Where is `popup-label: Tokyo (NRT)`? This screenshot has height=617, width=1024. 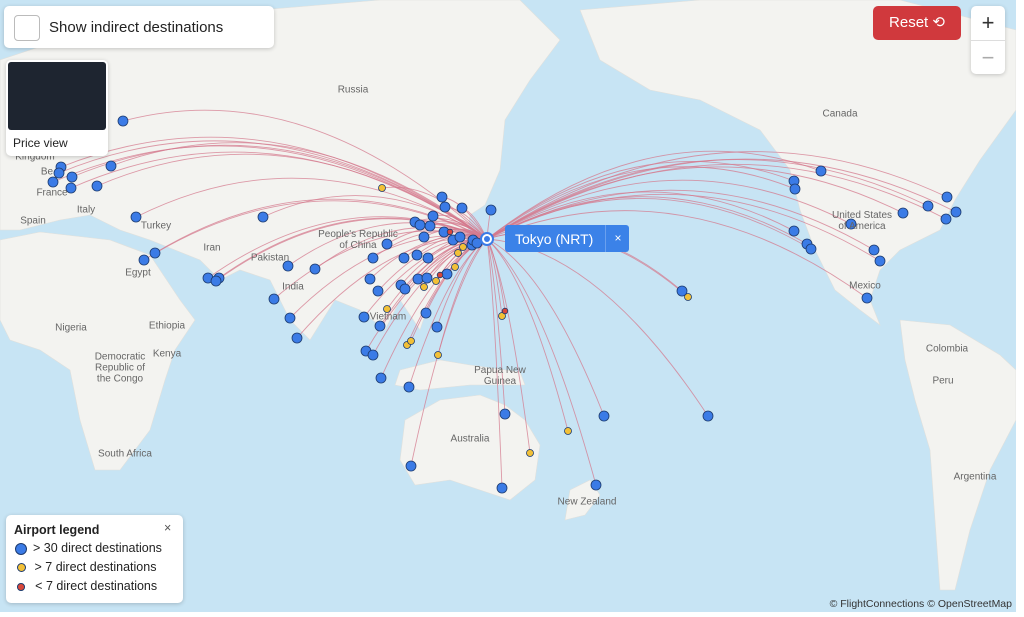 popup-label: Tokyo (NRT) is located at coordinates (554, 239).